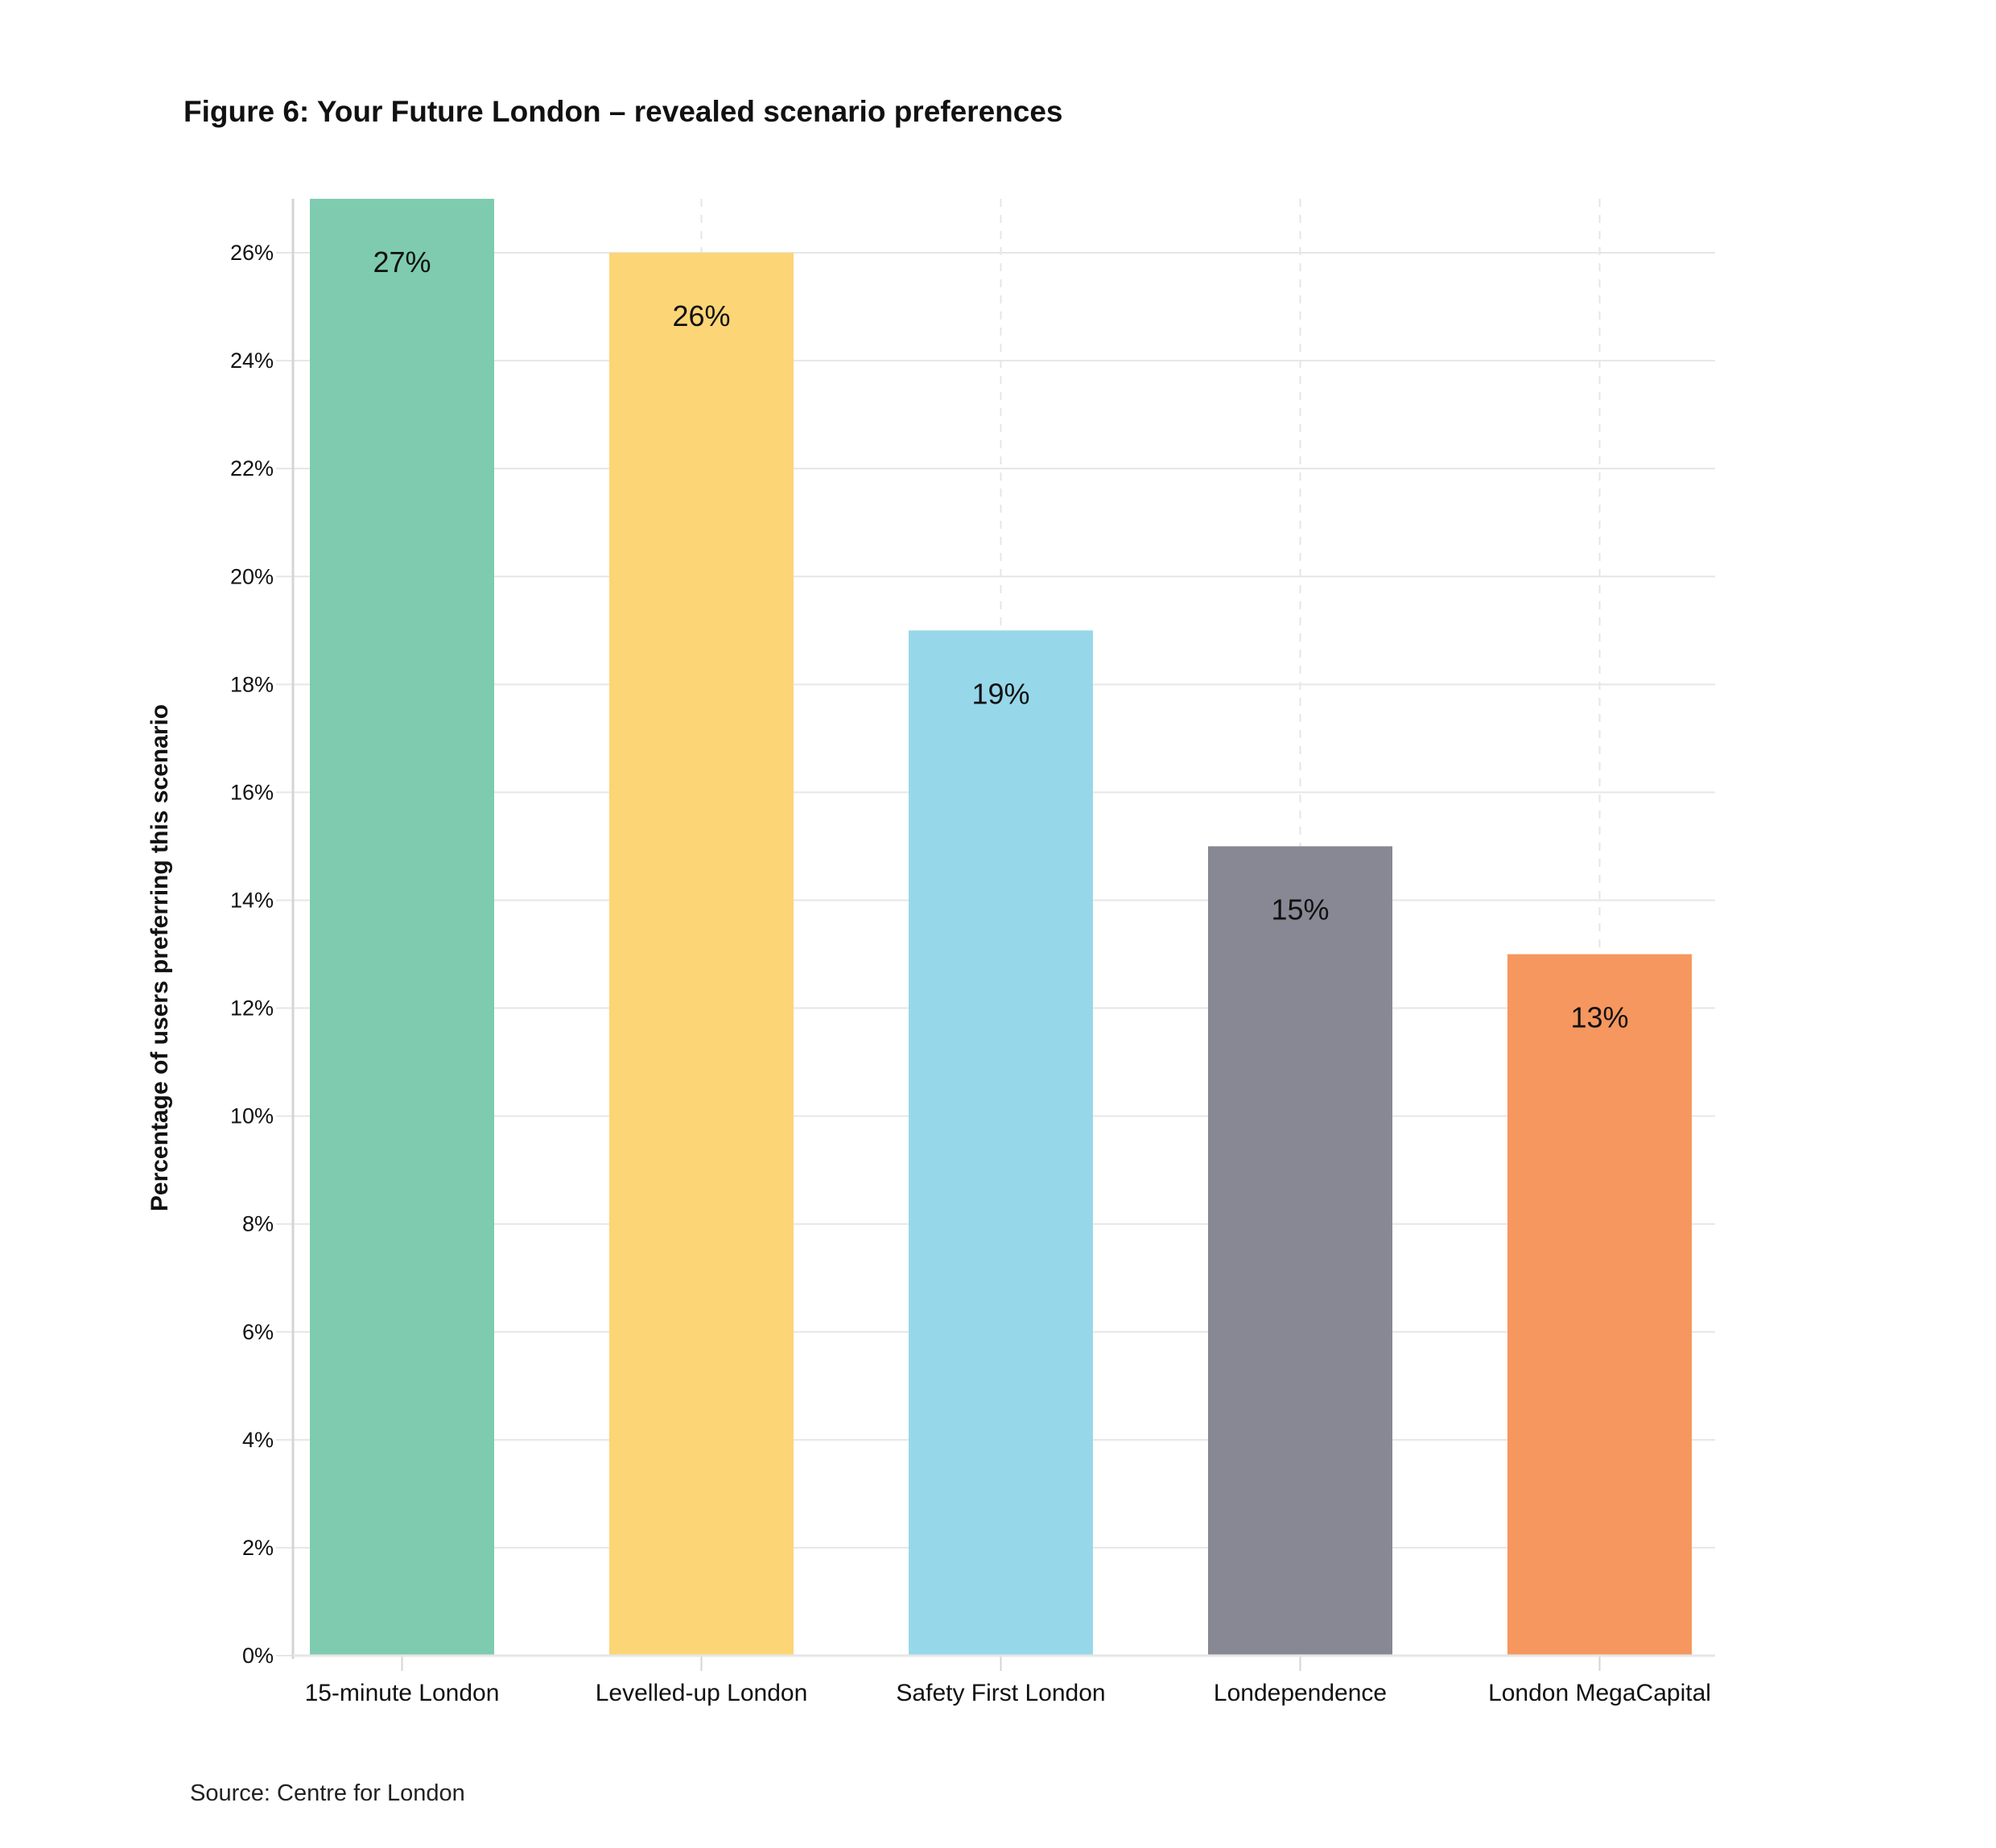 The width and height of the screenshot is (1996, 1848). I want to click on y-tick-label: 2%, so click(258, 1548).